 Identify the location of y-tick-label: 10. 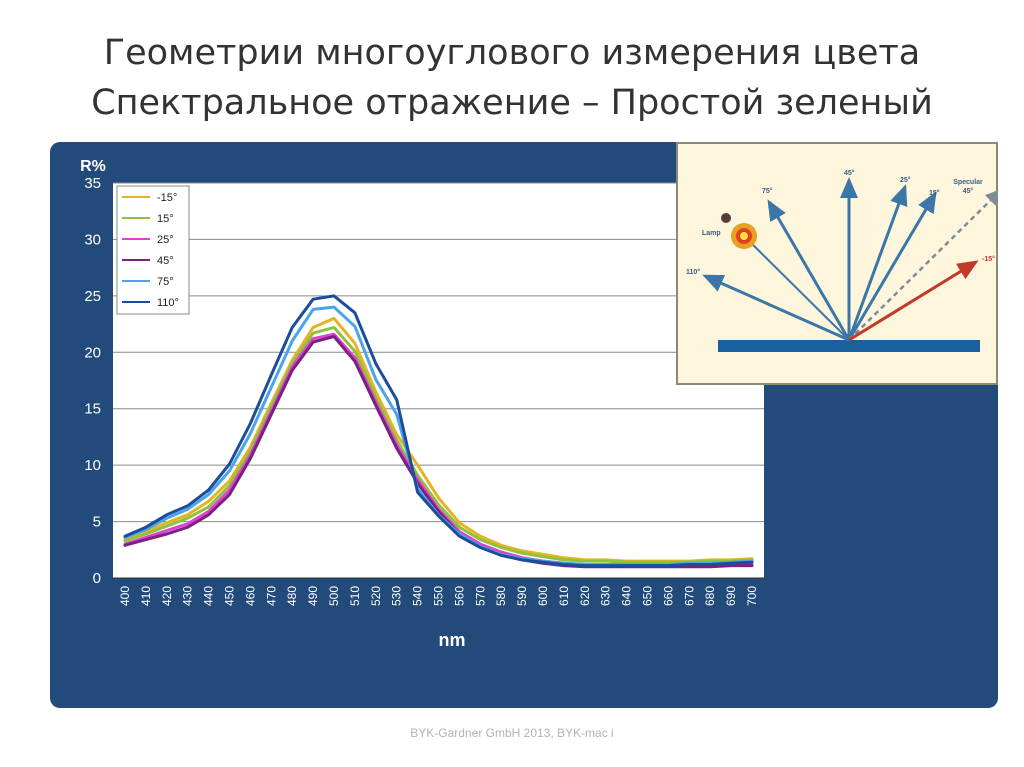
(92, 465).